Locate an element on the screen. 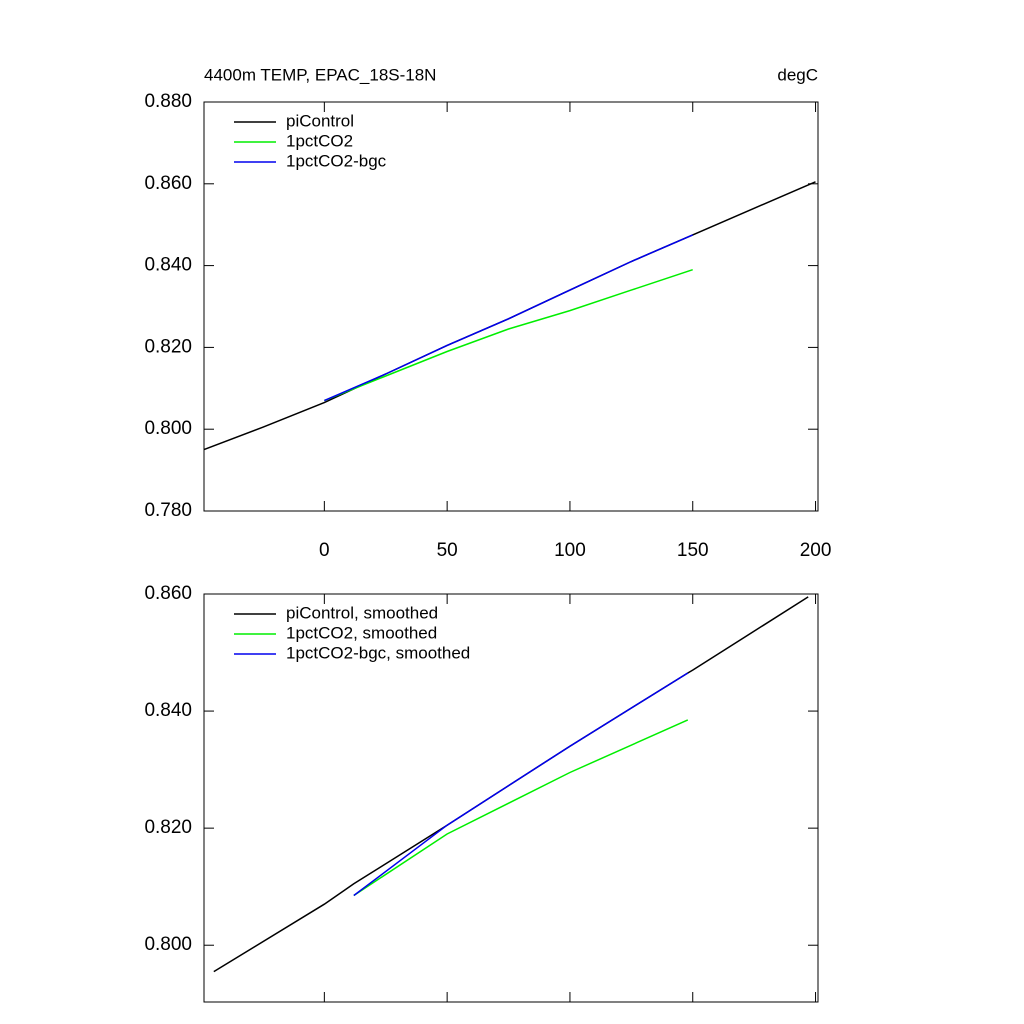  y-tick-label: 0.880 is located at coordinates (168, 101).